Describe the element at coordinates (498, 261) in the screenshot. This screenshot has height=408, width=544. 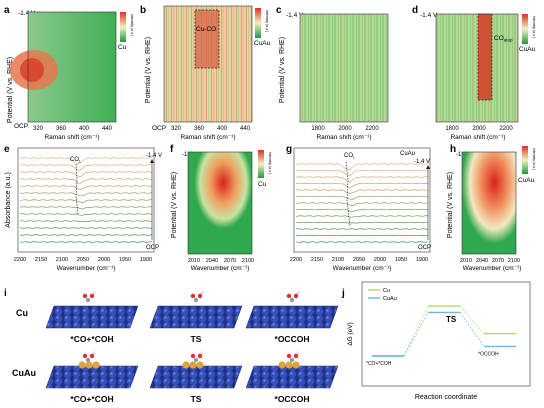
I see `panel-h-tick: 2070` at that location.